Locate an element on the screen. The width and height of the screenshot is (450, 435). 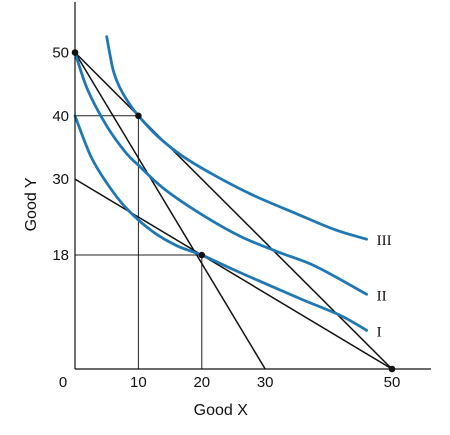
x-tick-label-50: 50 is located at coordinates (392, 382).